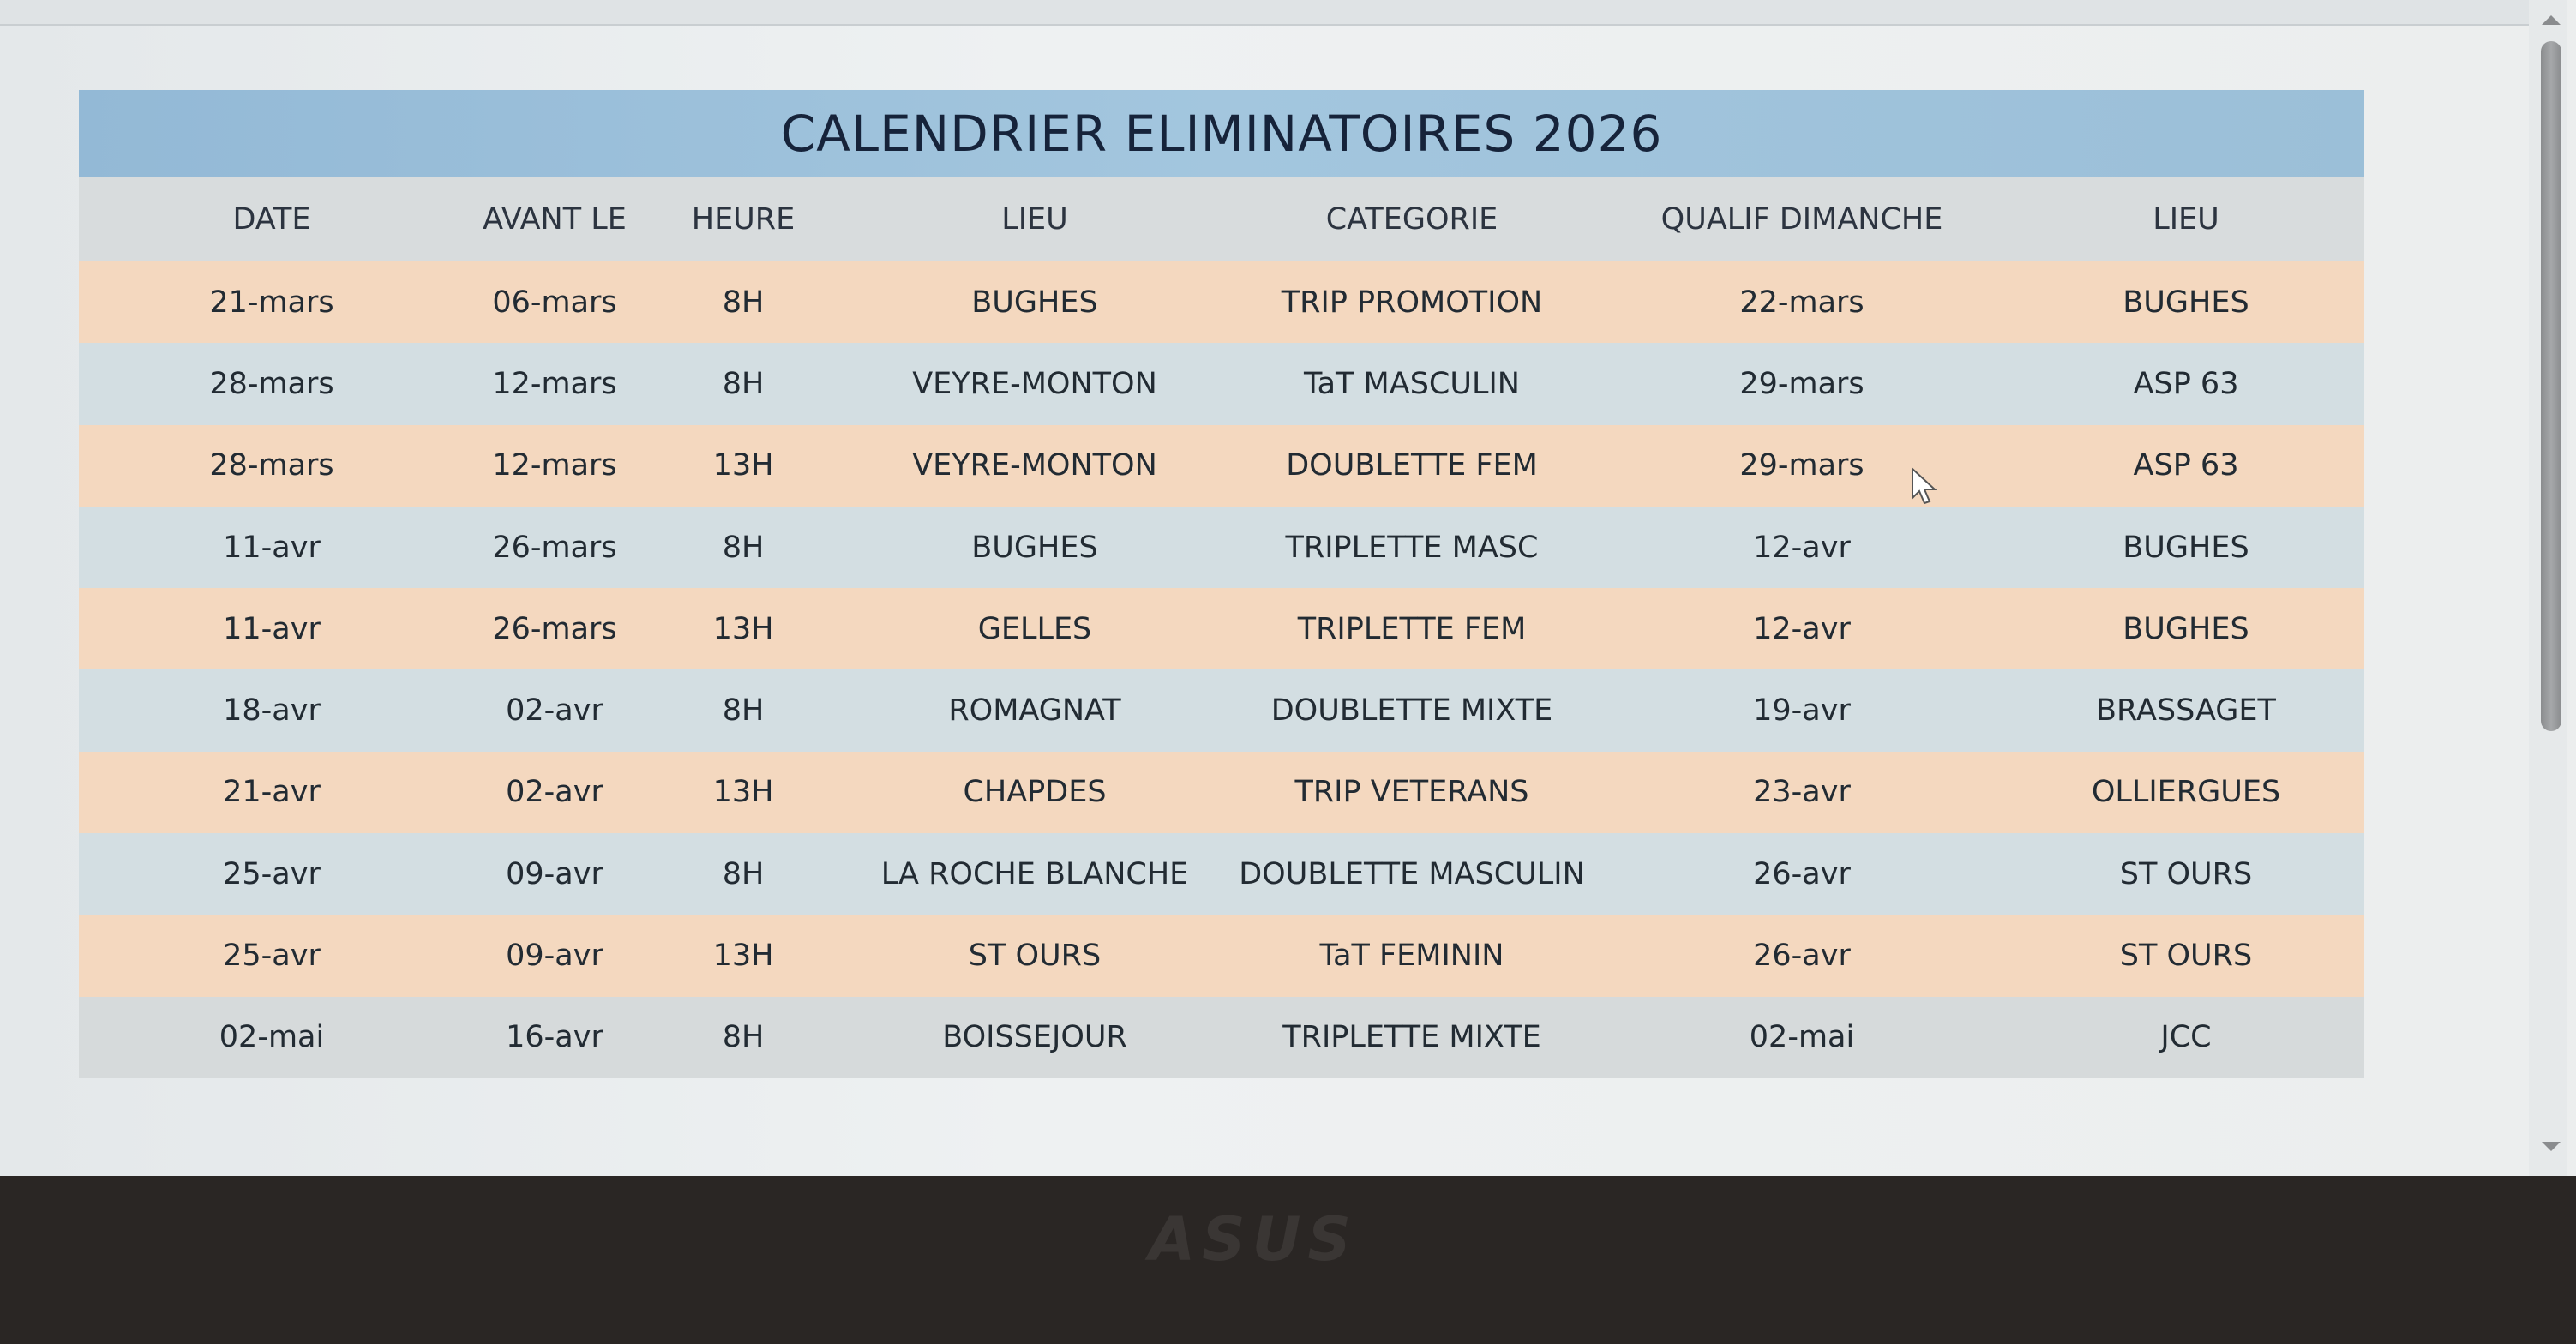  Describe the element at coordinates (1264, 13) in the screenshot. I see `toolbar-strip` at that location.